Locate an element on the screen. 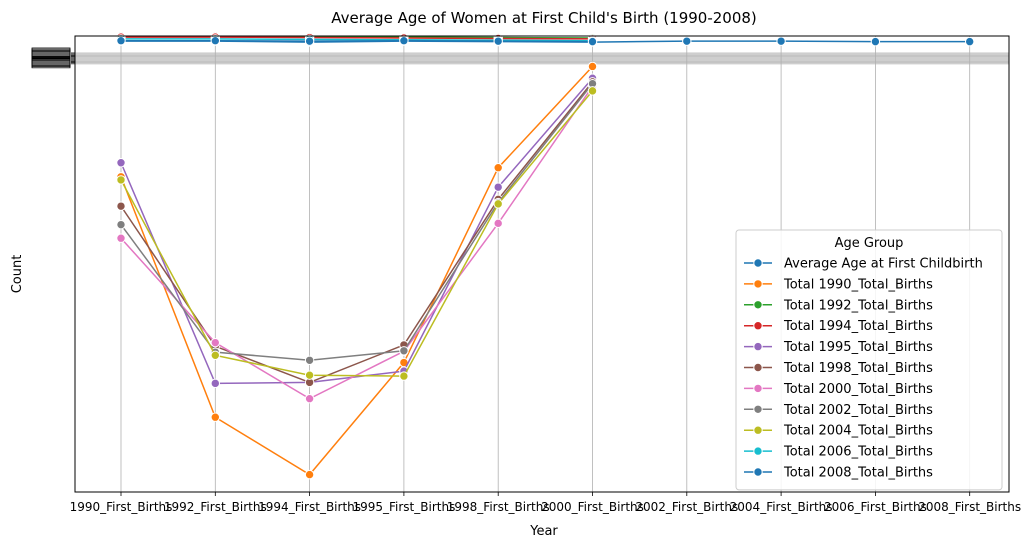 The height and width of the screenshot is (547, 1036). x-tick-label: 2006_First_Births is located at coordinates (875, 507).